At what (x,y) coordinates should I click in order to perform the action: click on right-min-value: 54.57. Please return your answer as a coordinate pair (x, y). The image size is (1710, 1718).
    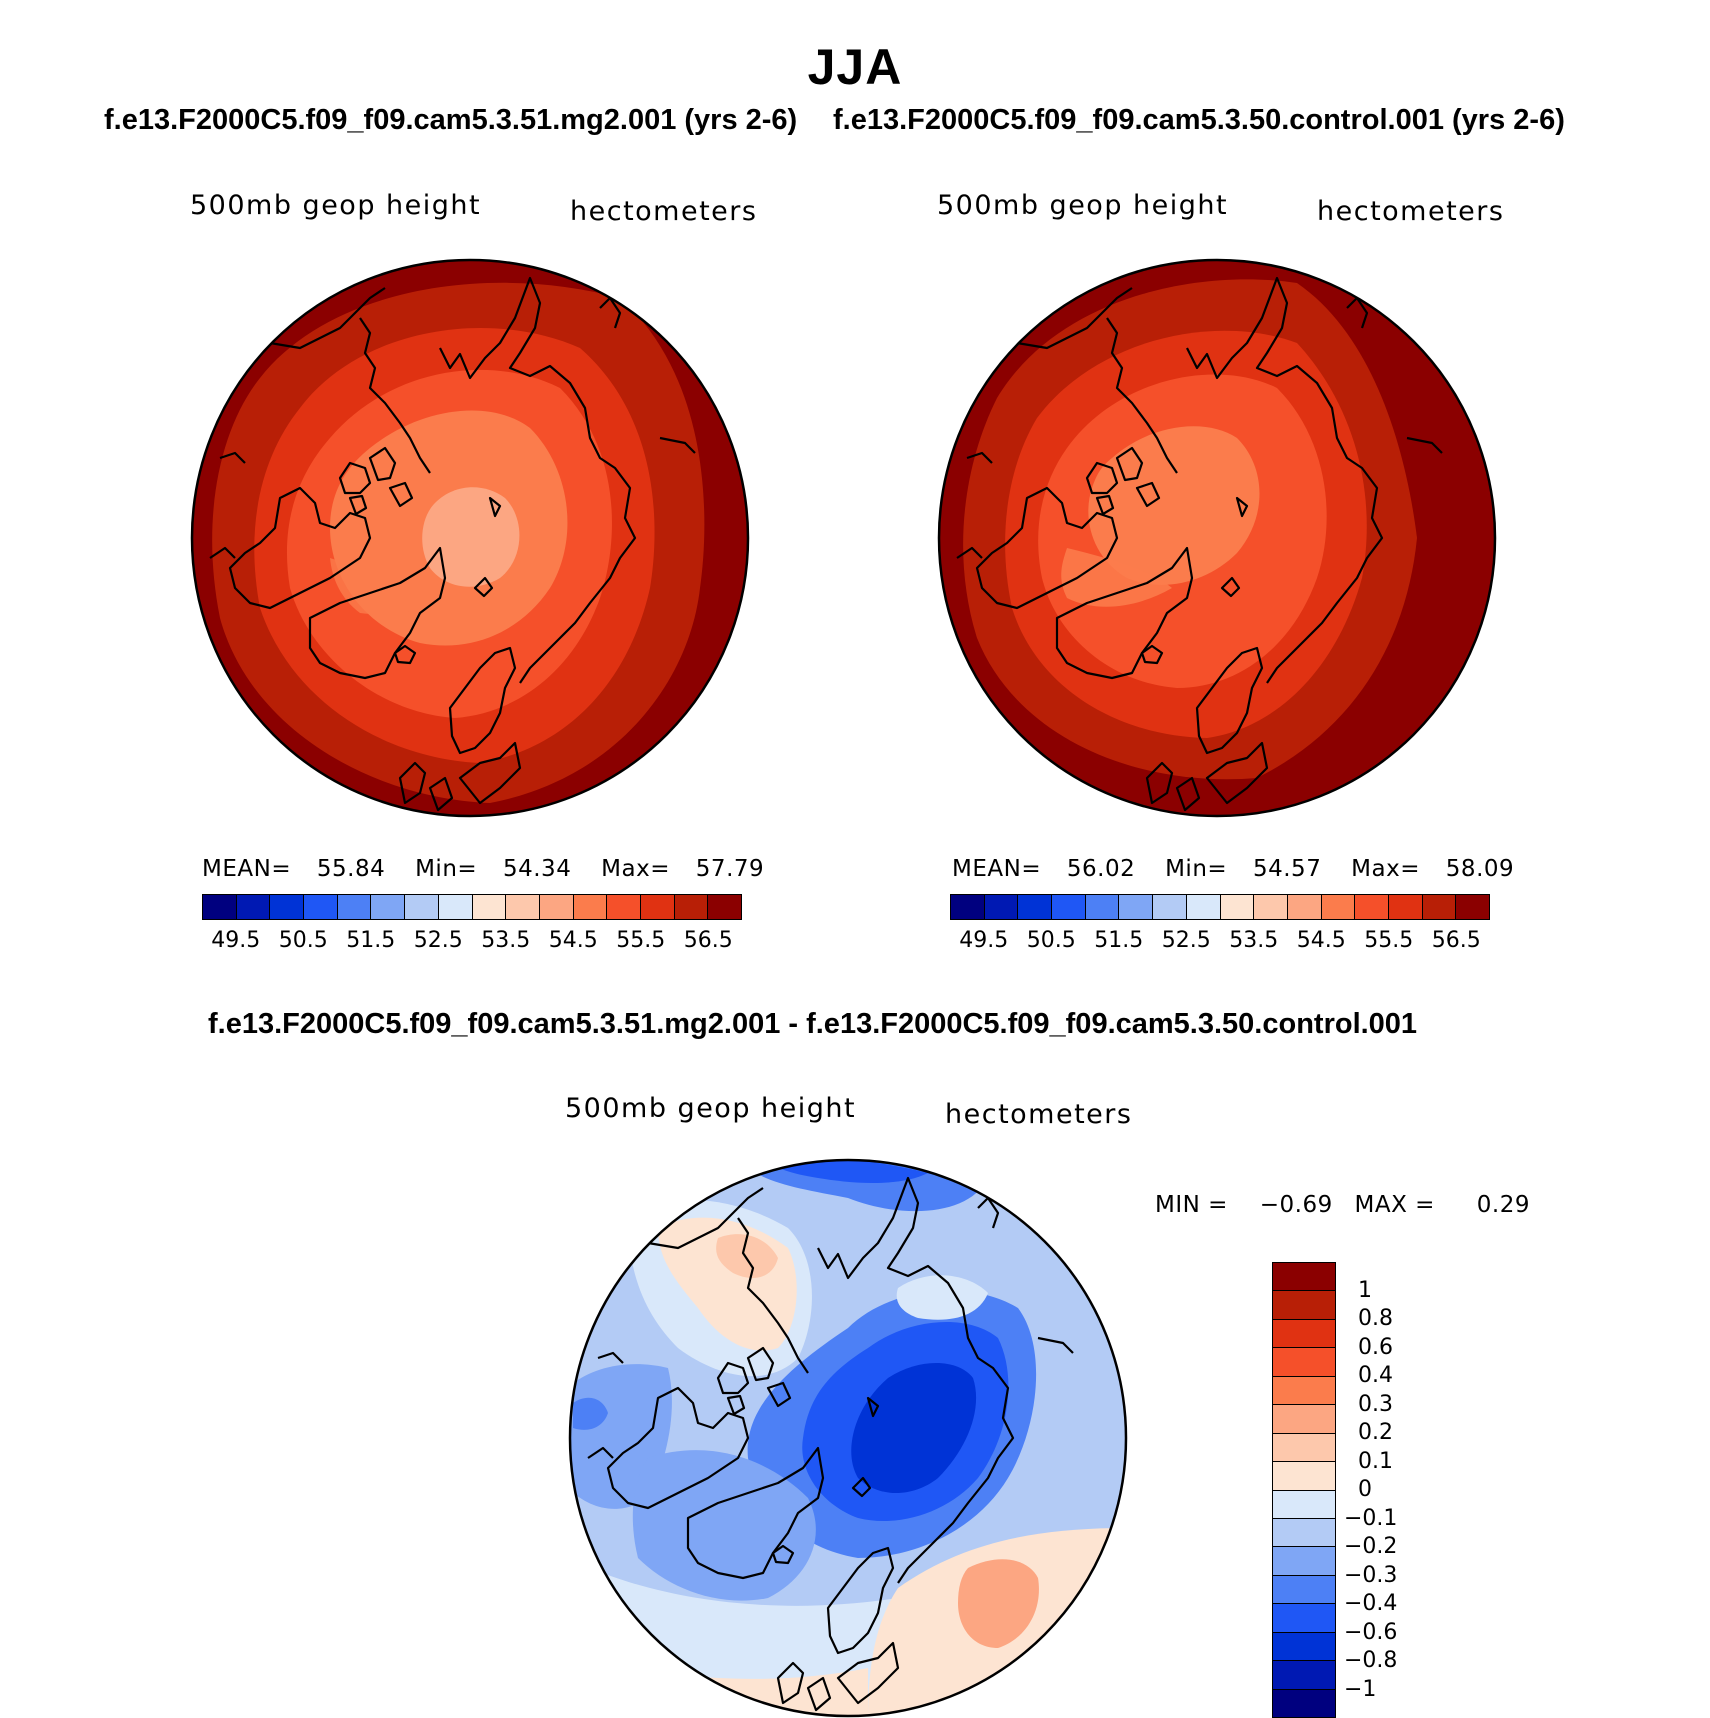
    Looking at the image, I should click on (1287, 869).